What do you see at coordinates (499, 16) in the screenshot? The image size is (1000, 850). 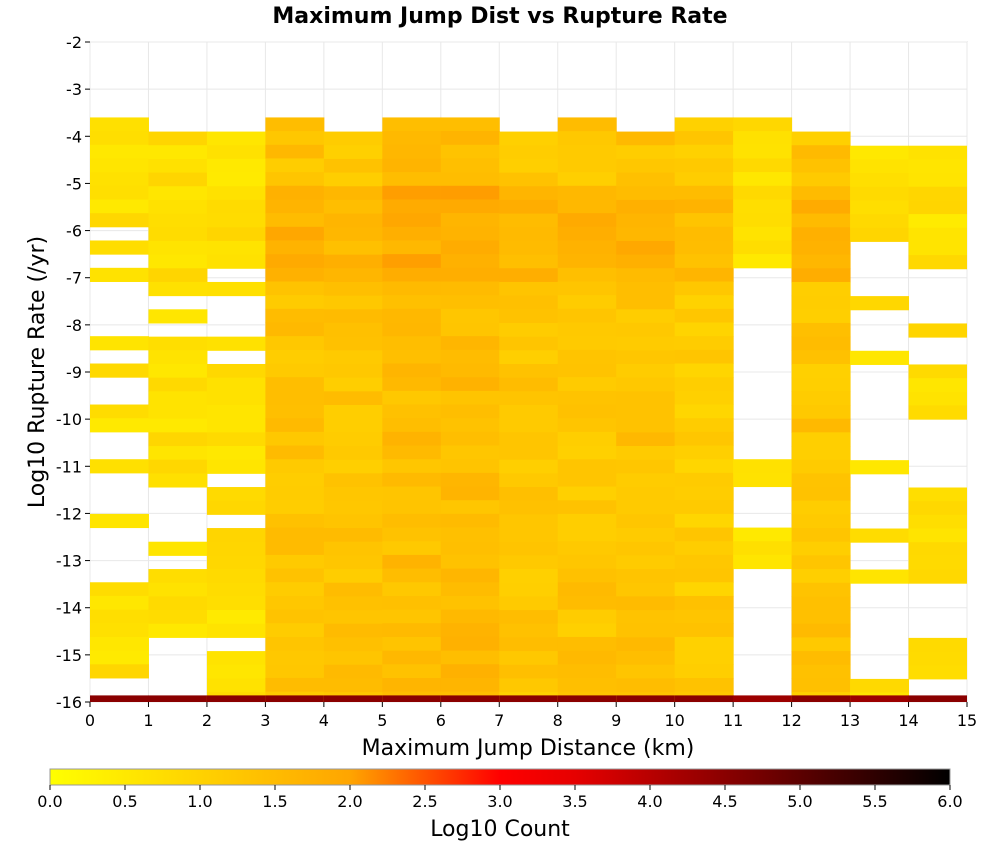 I see `chart-title: Maximum Jump Dist vs Rupture Rate` at bounding box center [499, 16].